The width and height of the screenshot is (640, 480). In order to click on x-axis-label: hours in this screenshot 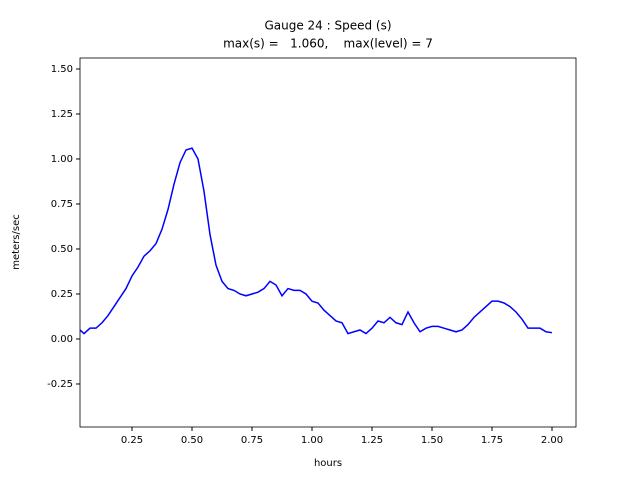, I will do `click(328, 463)`.